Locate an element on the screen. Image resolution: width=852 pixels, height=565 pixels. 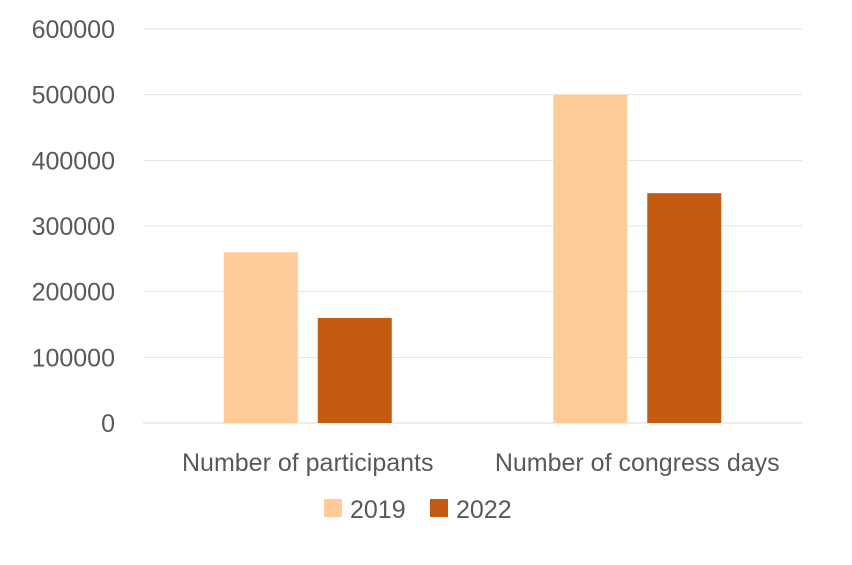
bar-2019-participants is located at coordinates (260, 337).